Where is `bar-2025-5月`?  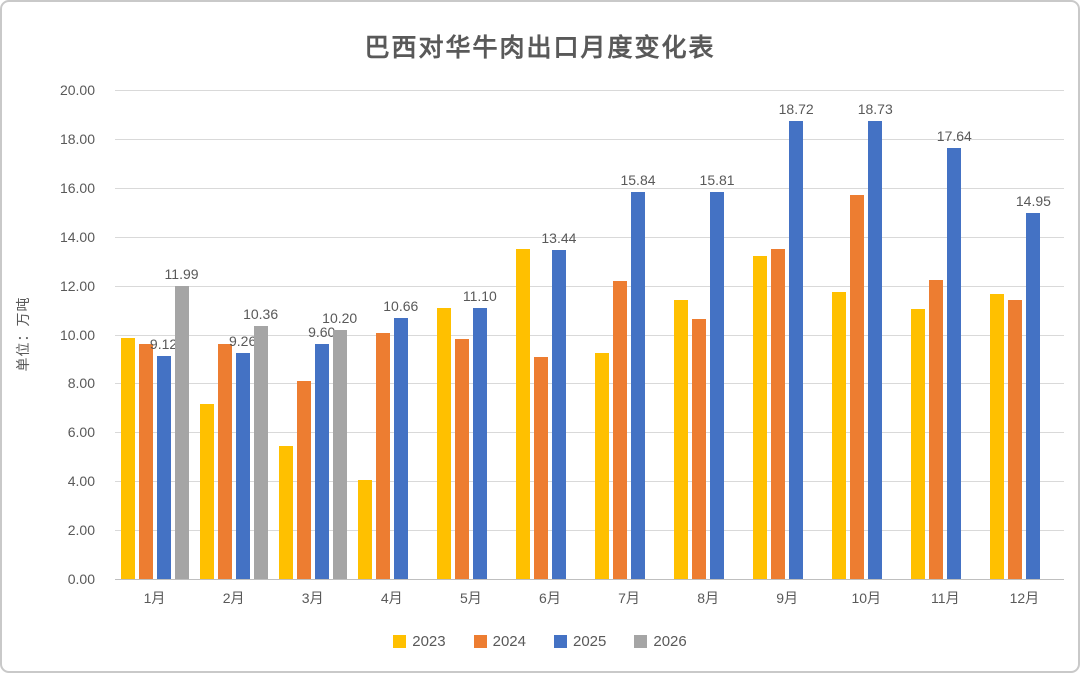 bar-2025-5月 is located at coordinates (479, 443).